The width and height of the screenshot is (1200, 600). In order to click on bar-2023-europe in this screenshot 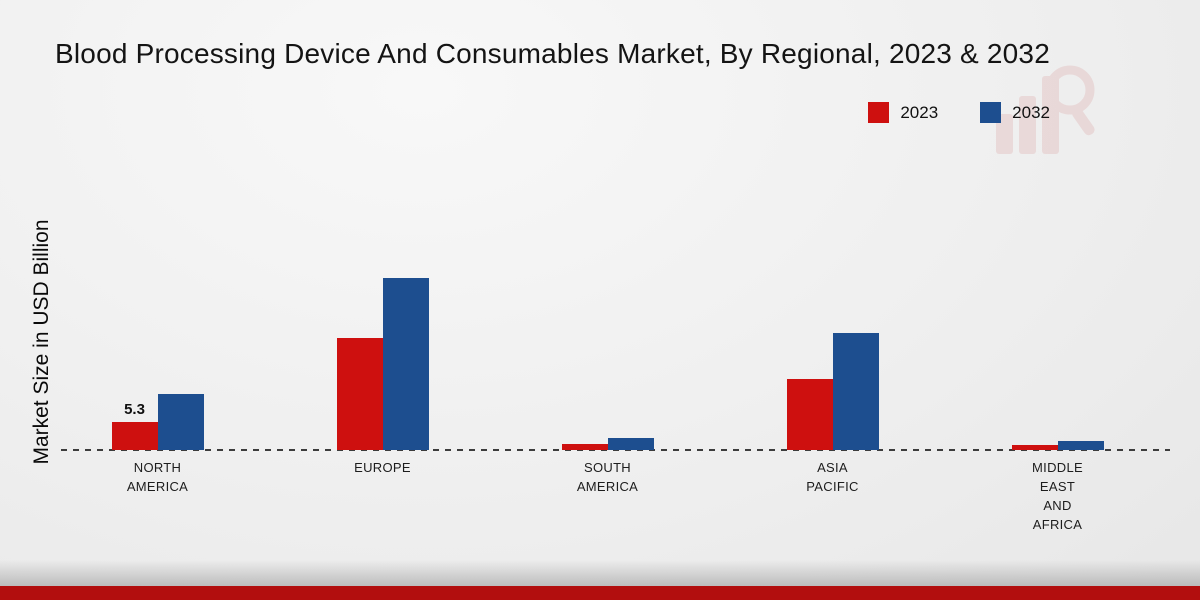, I will do `click(359, 394)`.